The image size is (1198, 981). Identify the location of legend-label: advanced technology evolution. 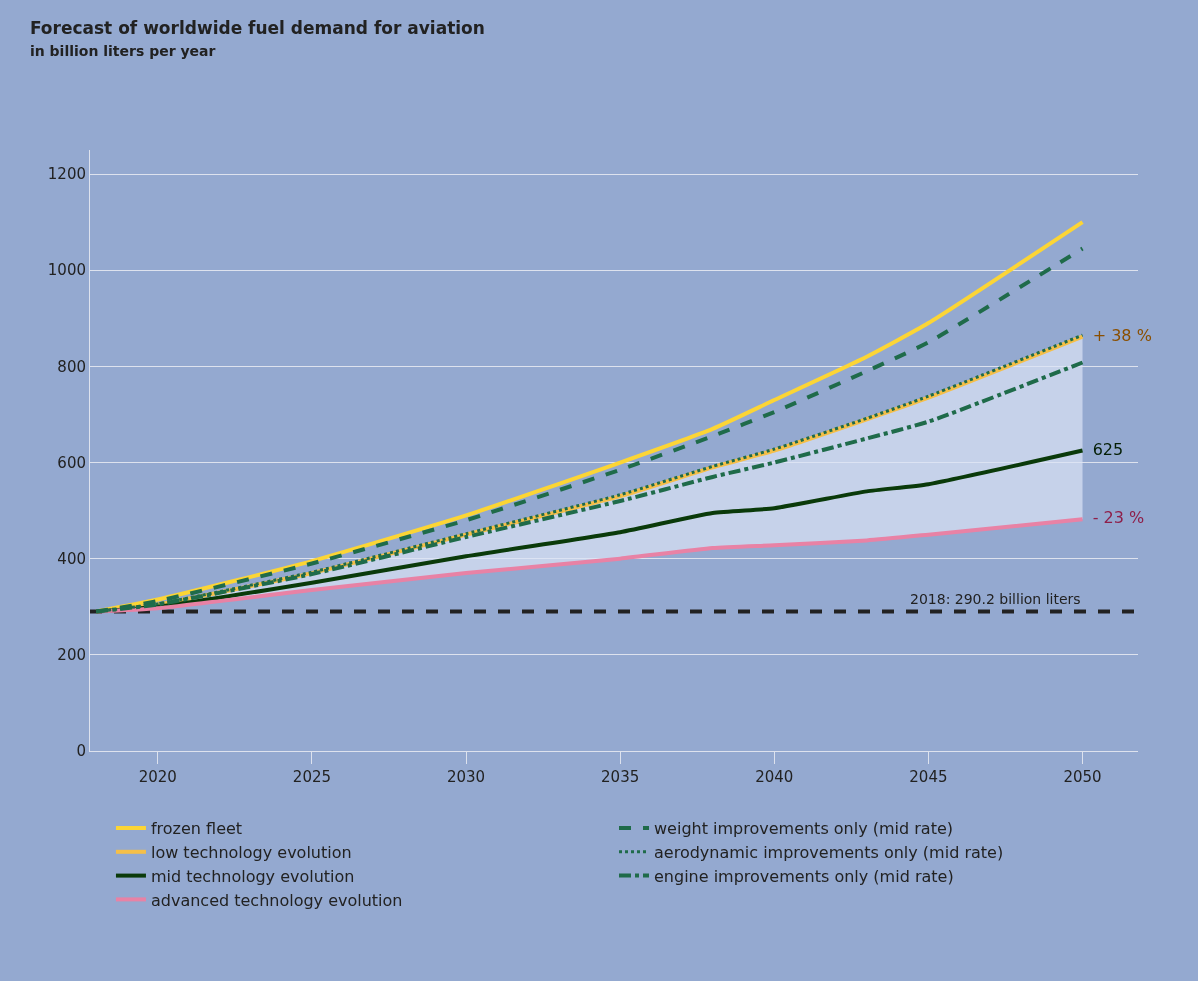
(276, 900).